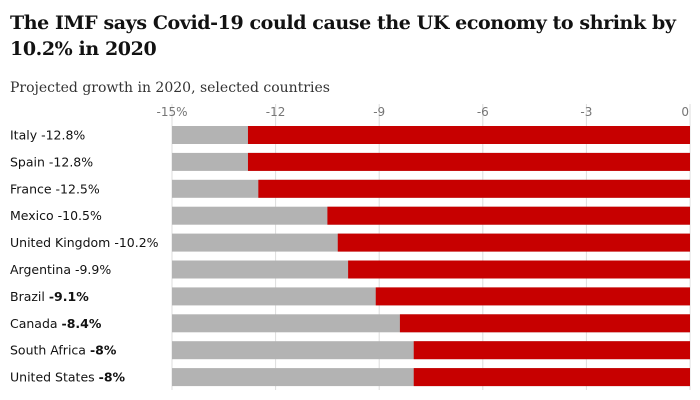  I want to click on category-label: Brazil -9.1%, so click(49, 296).